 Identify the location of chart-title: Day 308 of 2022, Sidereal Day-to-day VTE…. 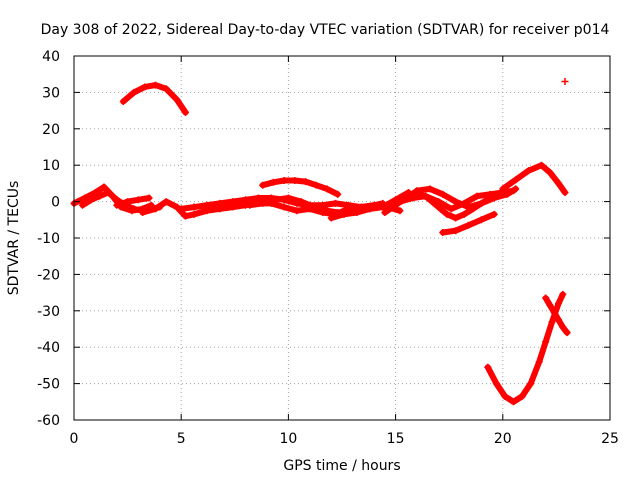
(325, 30).